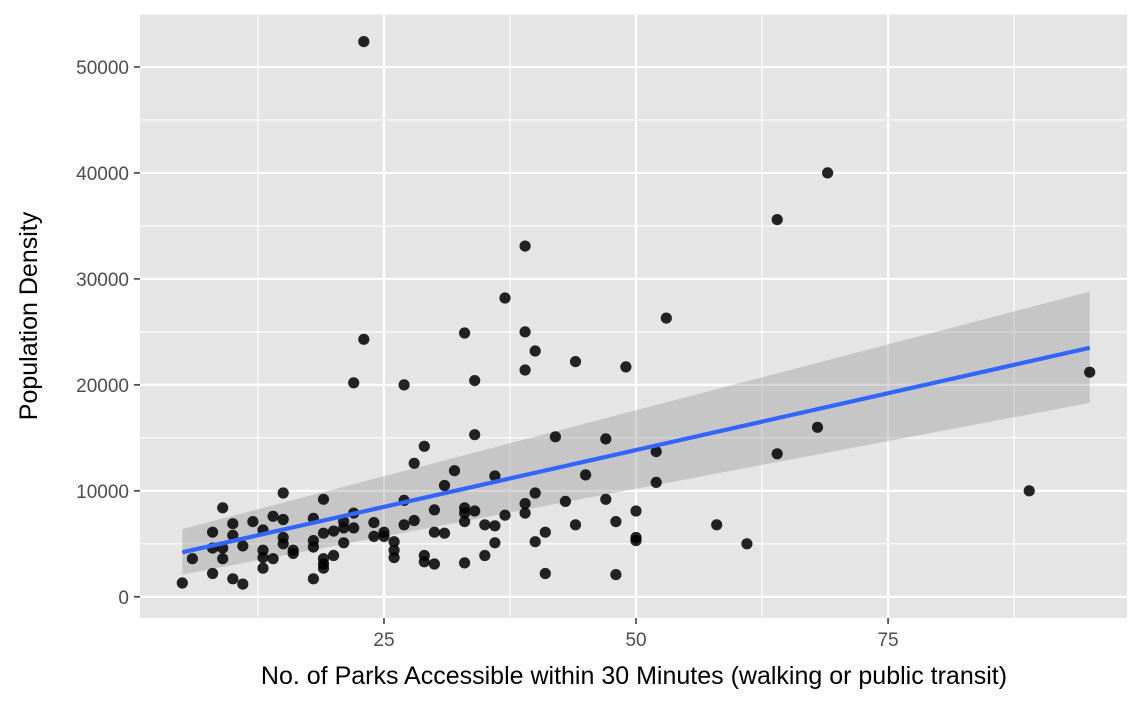  Describe the element at coordinates (887, 640) in the screenshot. I see `x-tick-label: 75` at that location.